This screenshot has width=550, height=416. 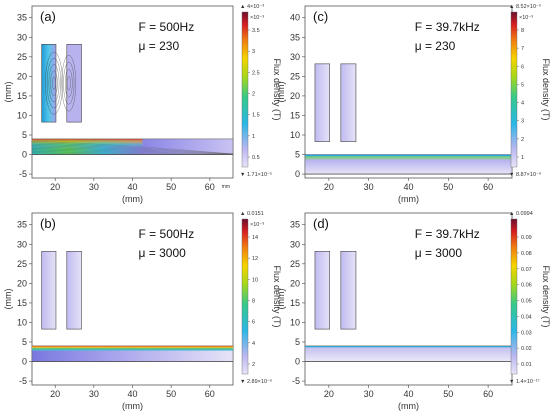 I want to click on surface-field-band, so click(x=132, y=348).